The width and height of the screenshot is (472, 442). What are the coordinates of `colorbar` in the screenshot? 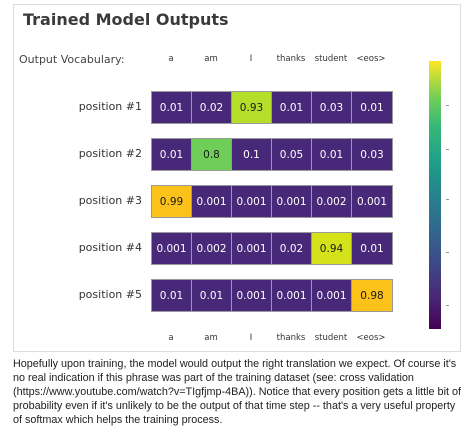 It's located at (435, 195).